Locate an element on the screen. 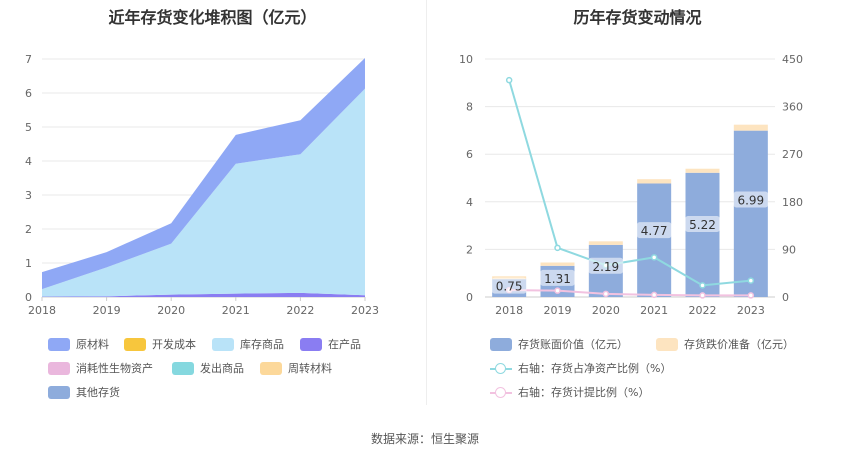  line-inventory-to-net-assets is located at coordinates (629, 183).